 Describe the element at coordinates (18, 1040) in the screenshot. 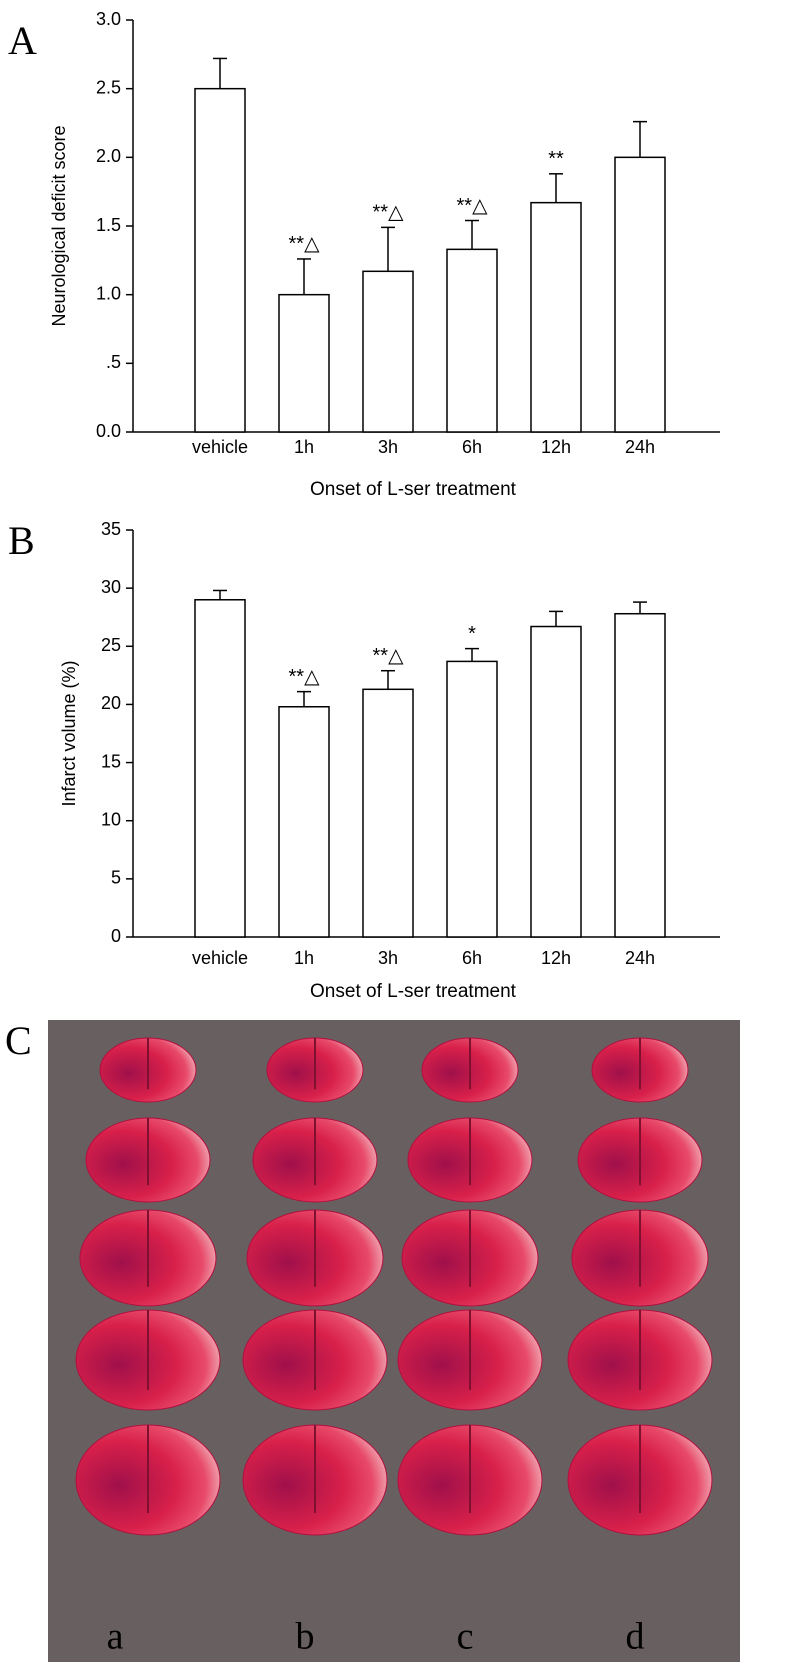

I see `panel-label: C` at that location.